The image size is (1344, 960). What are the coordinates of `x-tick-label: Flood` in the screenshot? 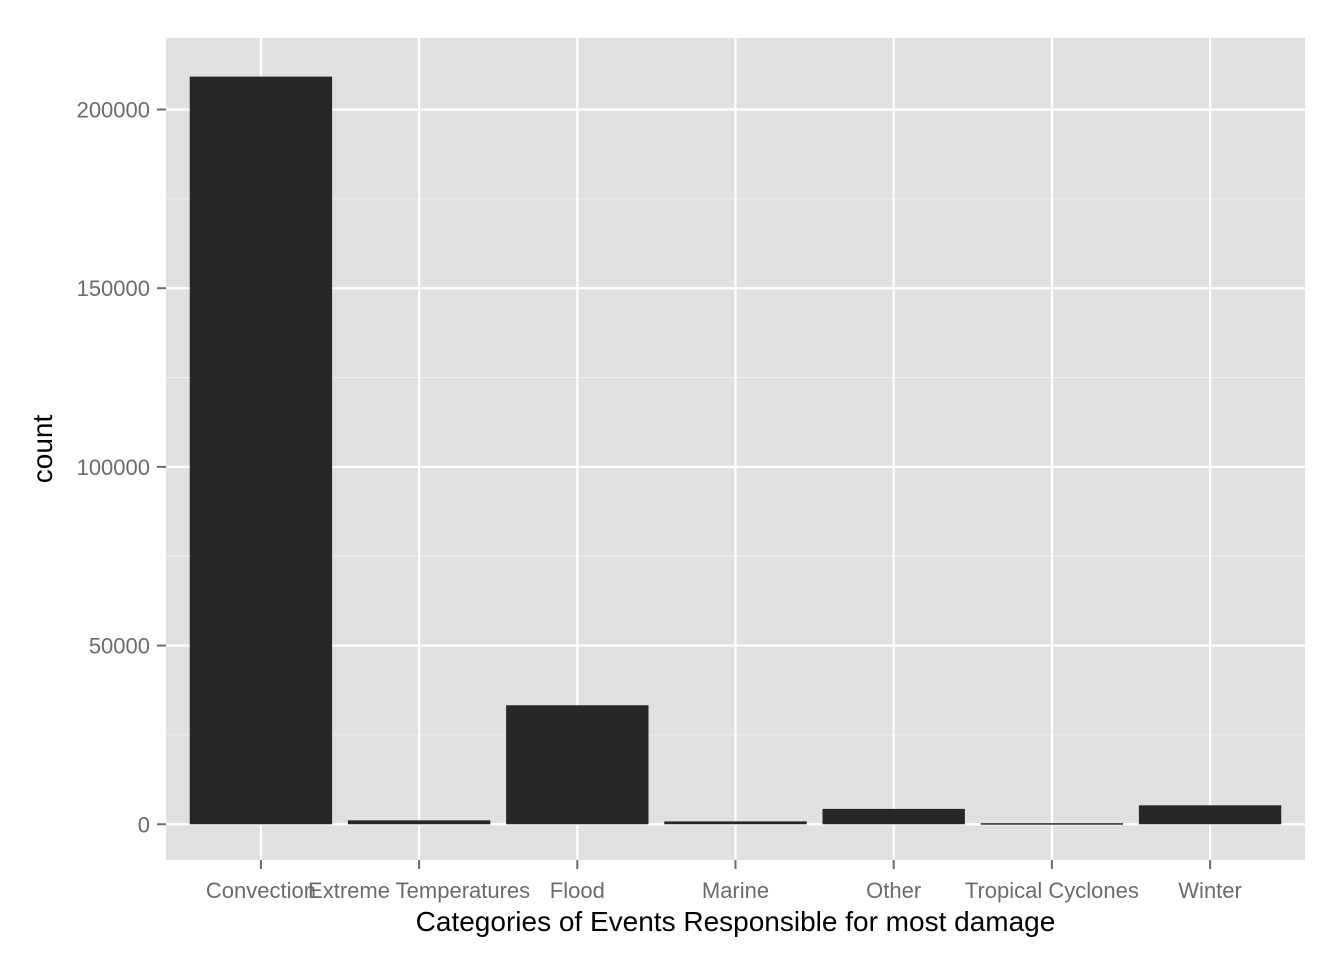 It's located at (577, 890).